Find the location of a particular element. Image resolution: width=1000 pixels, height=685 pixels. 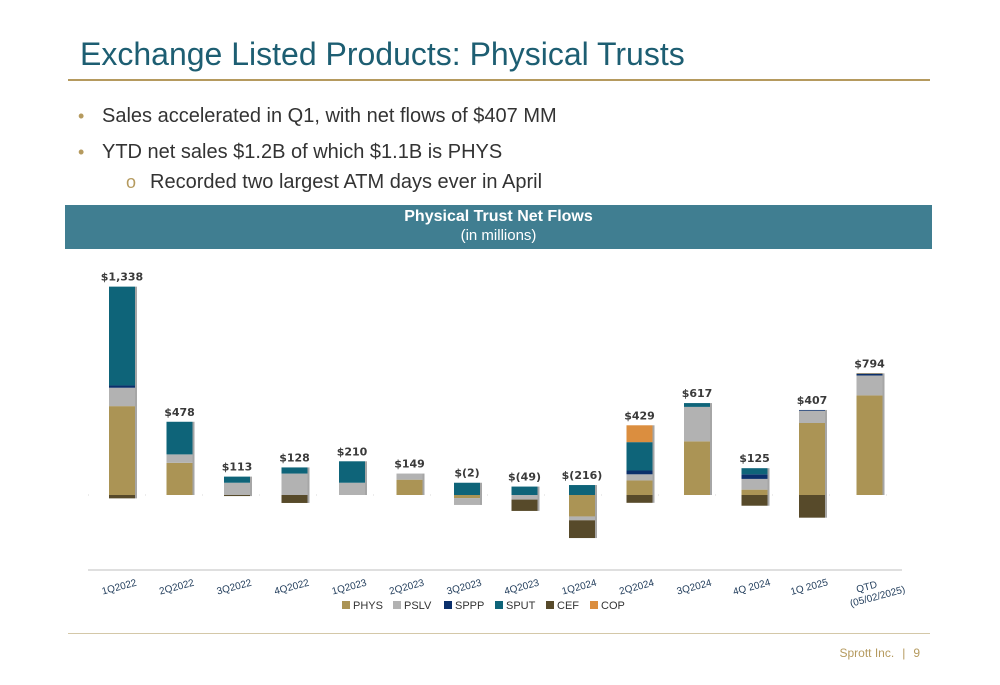

sub-bullet-marker: o is located at coordinates (131, 182).